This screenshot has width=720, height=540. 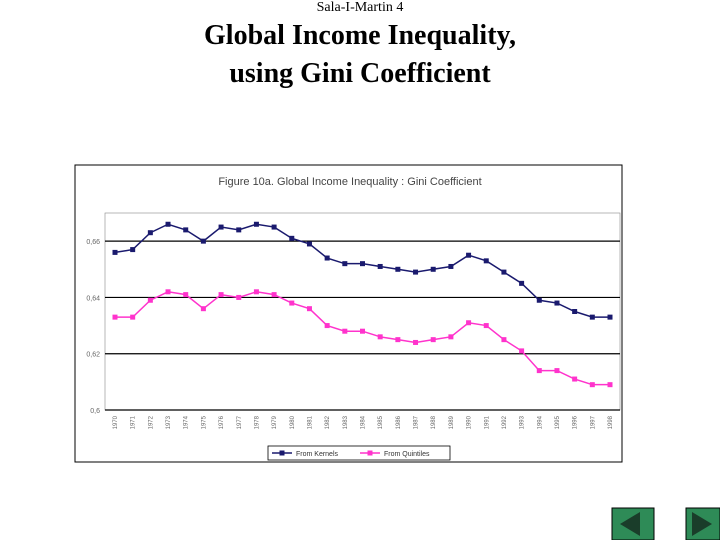 I want to click on x-tick-label: 1981, so click(x=310, y=422).